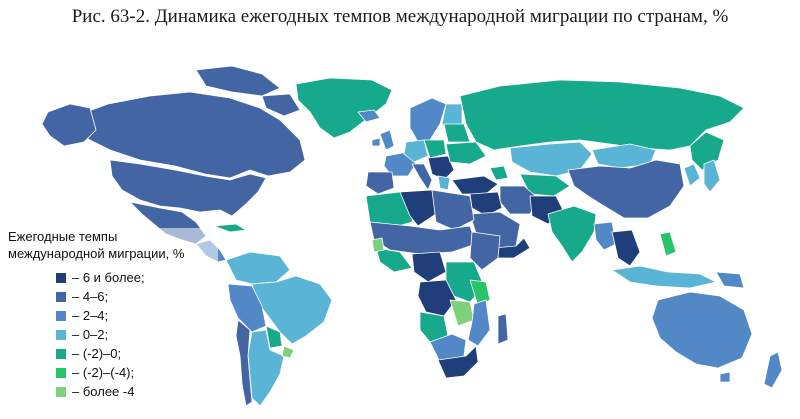 The height and width of the screenshot is (419, 800). Describe the element at coordinates (378, 245) in the screenshot. I see `region-ghana-togo` at that location.